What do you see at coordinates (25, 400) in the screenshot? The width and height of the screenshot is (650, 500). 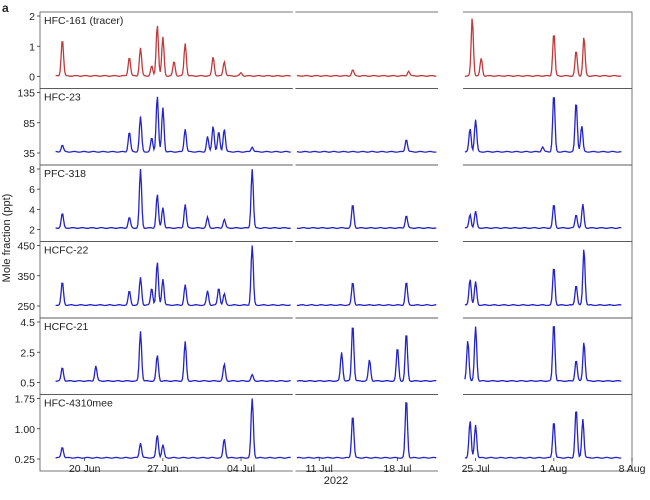 I see `y-tick-label: 1.75` at bounding box center [25, 400].